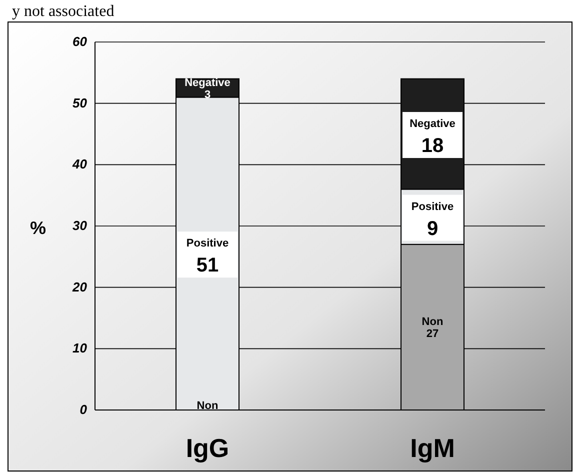 The width and height of the screenshot is (580, 472). Describe the element at coordinates (432, 229) in the screenshot. I see `data-label: 9` at that location.